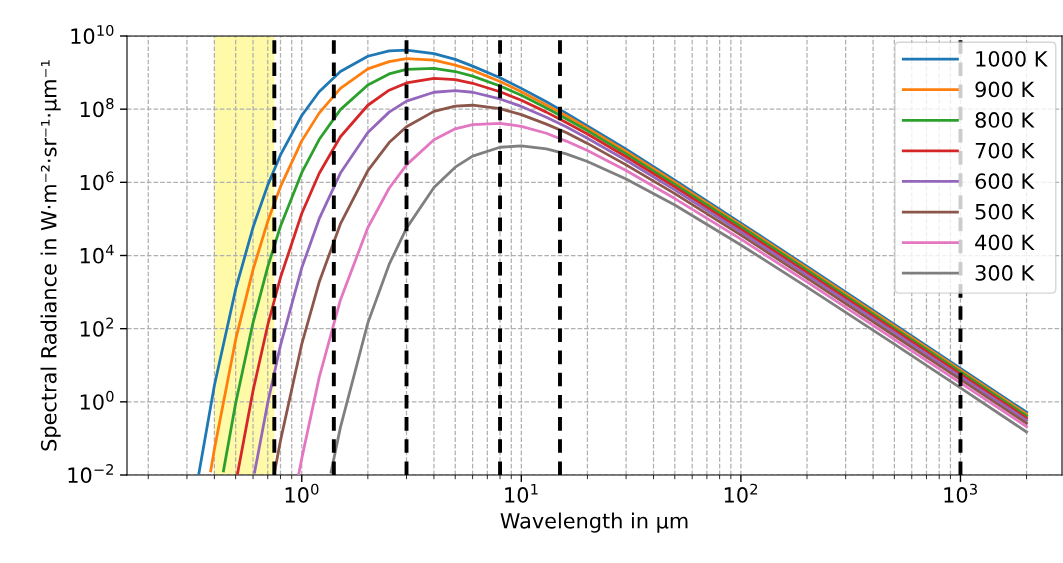 This screenshot has width=1063, height=563. I want to click on x-tick-label: 10$^{1}$, so click(521, 493).